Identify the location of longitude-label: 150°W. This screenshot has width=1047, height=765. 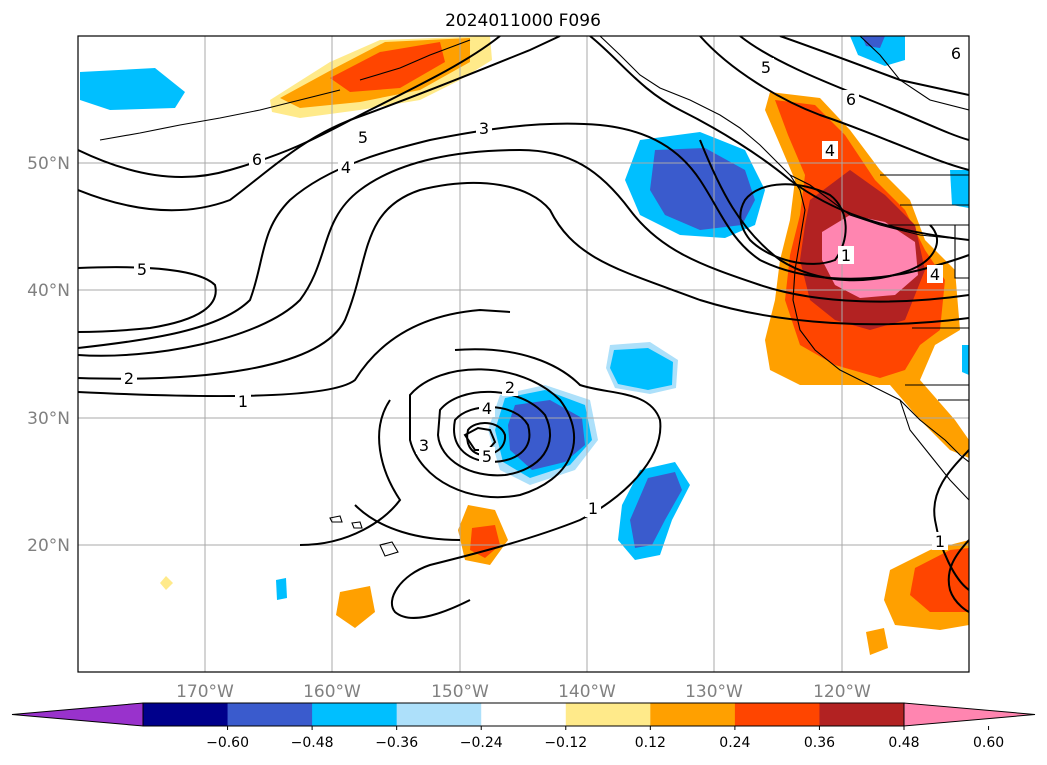
(460, 692).